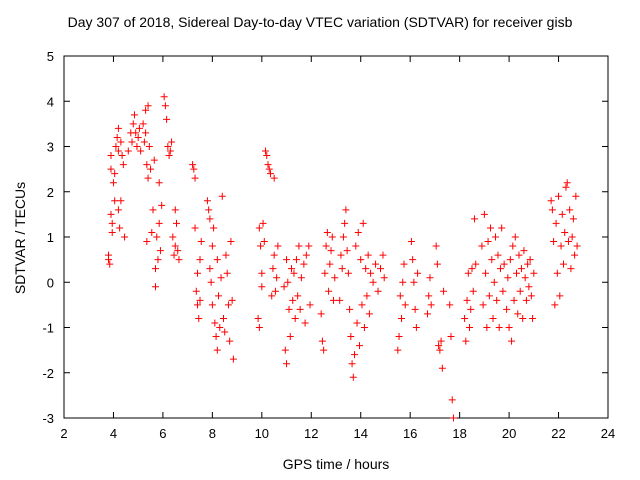 This screenshot has width=640, height=480. What do you see at coordinates (50, 237) in the screenshot?
I see `y-tick-label: 1` at bounding box center [50, 237].